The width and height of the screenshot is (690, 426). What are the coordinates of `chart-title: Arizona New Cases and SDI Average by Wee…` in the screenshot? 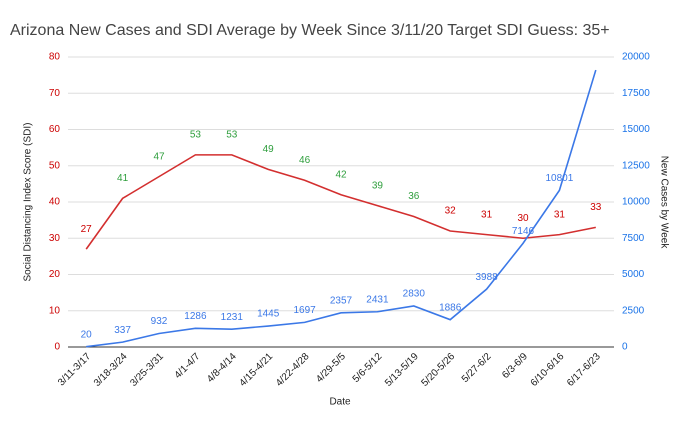 It's located at (310, 30).